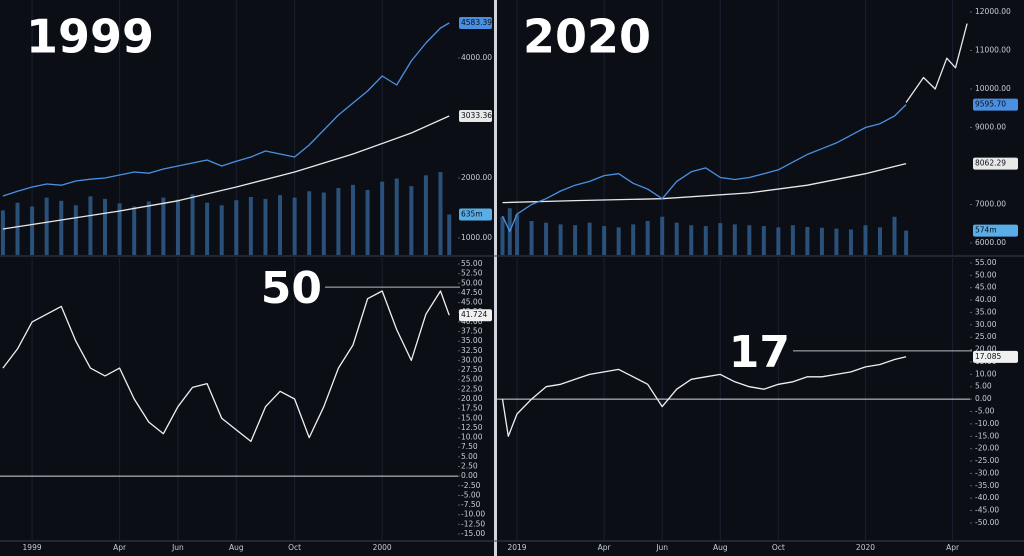 The height and width of the screenshot is (556, 1024). Describe the element at coordinates (472, 359) in the screenshot. I see `y-tick-label: 30.00` at that location.